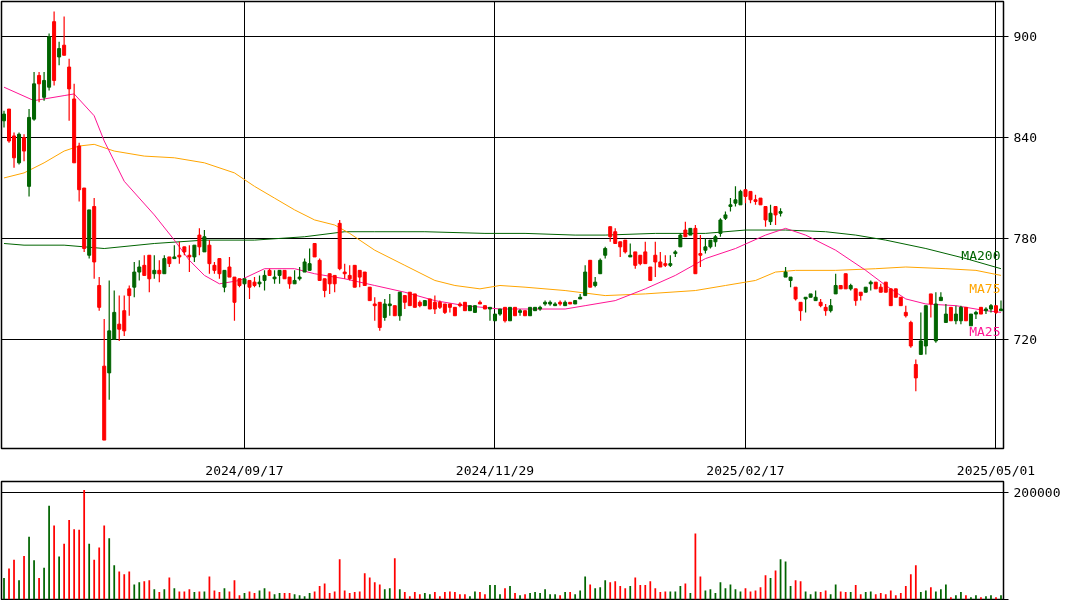 Image resolution: width=1065 pixels, height=600 pixels. I want to click on y-tick-label: 720, so click(1025, 339).